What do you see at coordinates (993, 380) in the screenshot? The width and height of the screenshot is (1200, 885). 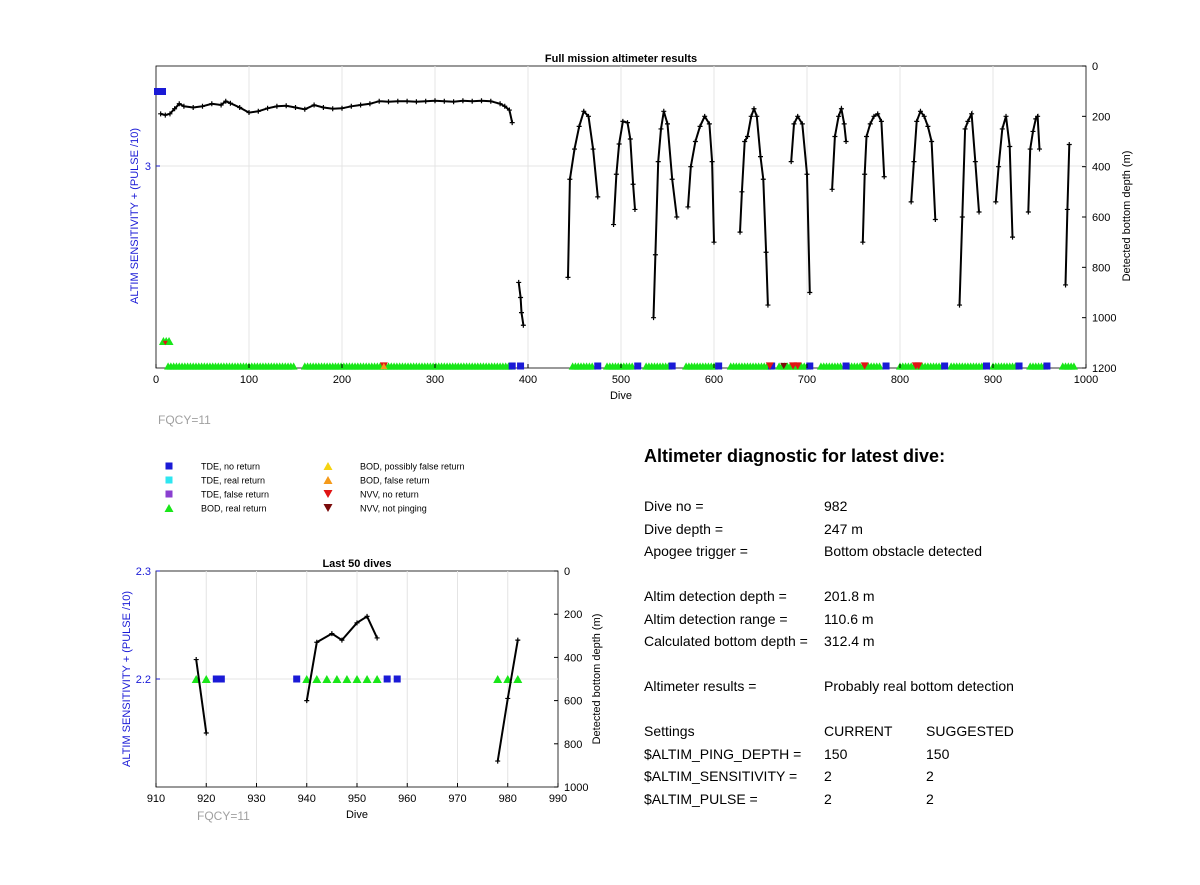 I see `x-tick-label: 900` at bounding box center [993, 380].